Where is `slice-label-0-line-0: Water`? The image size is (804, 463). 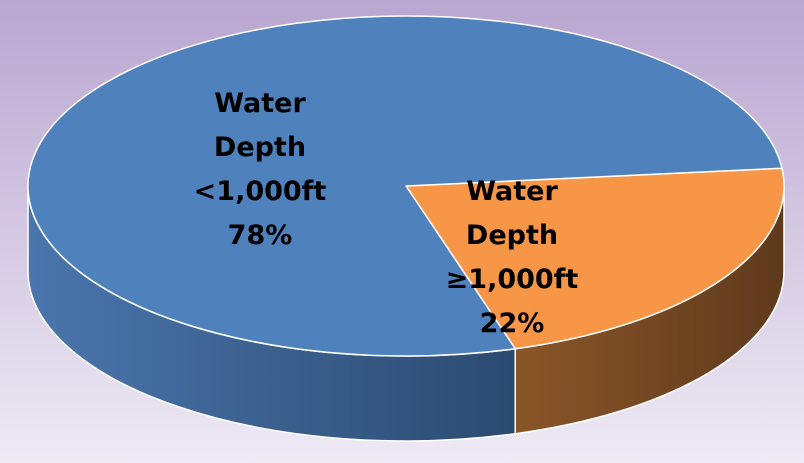 slice-label-0-line-0: Water is located at coordinates (260, 103).